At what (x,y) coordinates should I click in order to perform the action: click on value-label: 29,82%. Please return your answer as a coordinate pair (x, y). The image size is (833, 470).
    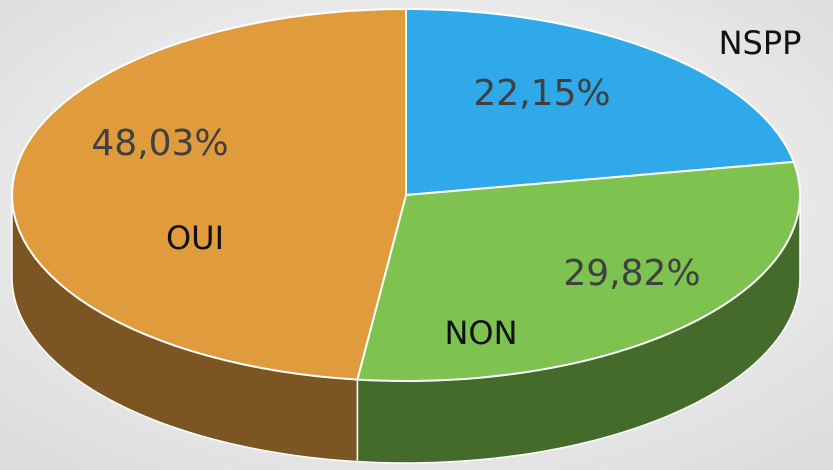
    Looking at the image, I should click on (631, 273).